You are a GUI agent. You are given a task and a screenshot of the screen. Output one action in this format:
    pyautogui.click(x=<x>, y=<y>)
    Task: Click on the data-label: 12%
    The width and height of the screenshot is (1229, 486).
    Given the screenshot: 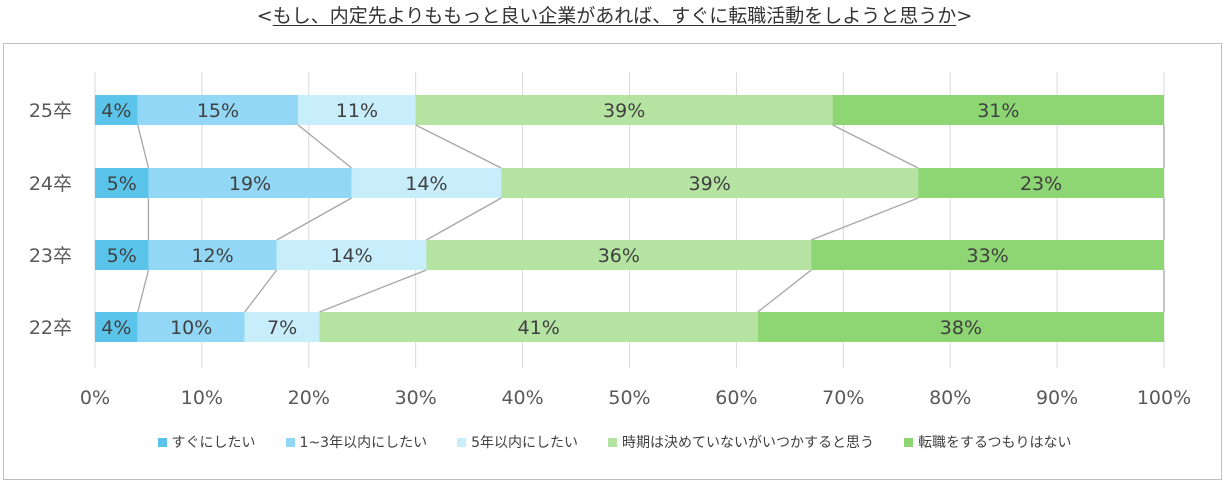 What is the action you would take?
    pyautogui.click(x=212, y=256)
    